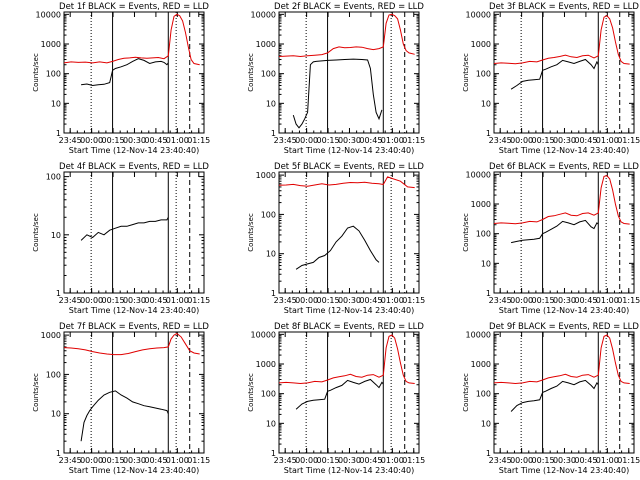 This screenshot has width=640, height=480. What do you see at coordinates (349, 7) in the screenshot?
I see `chart-title: Det 2f BLACK = Events, RED = LLD` at bounding box center [349, 7].